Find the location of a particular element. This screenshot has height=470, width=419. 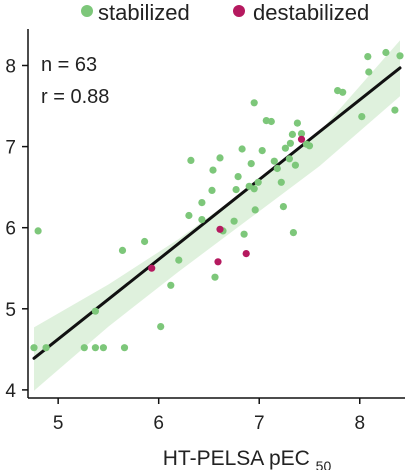

y-tick-label: 5 is located at coordinates (10, 310).